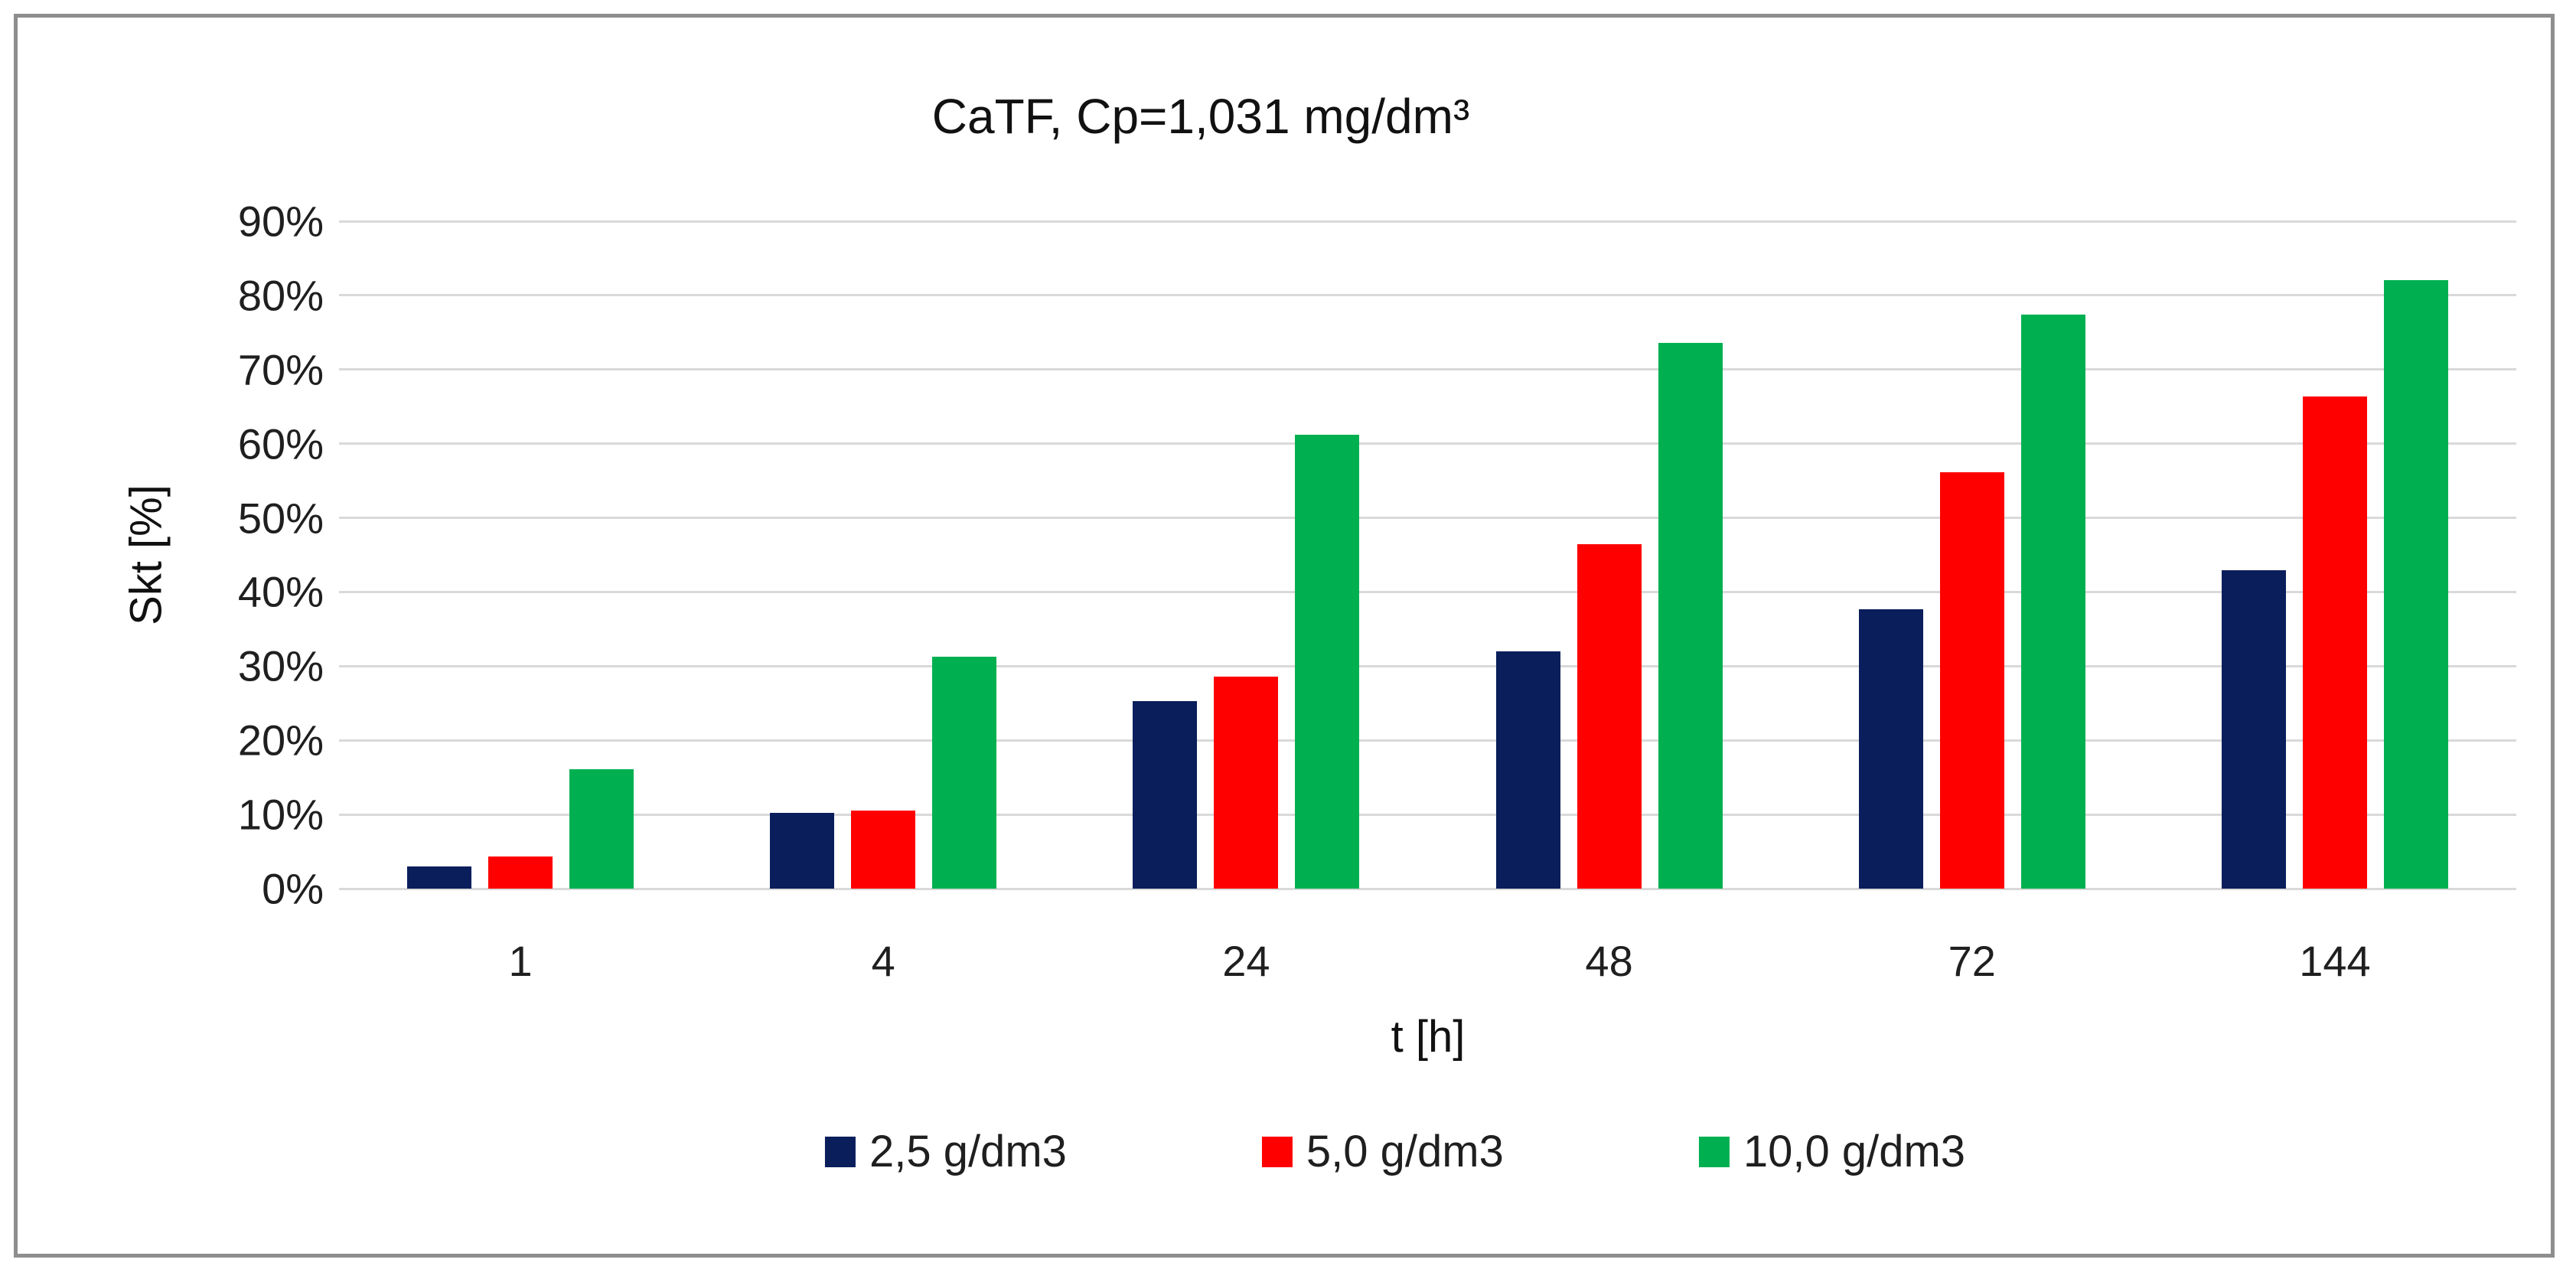  Describe the element at coordinates (1690, 615) in the screenshot. I see `bar-10-0-g-dm3-t48` at that location.